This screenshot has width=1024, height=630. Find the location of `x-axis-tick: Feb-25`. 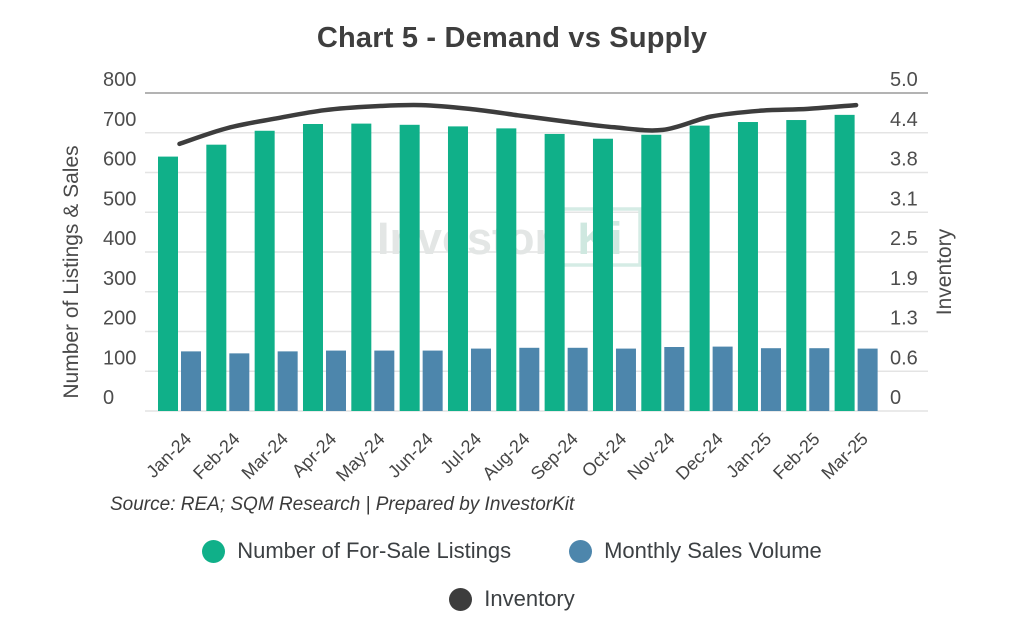

x-axis-tick: Feb-25 is located at coordinates (796, 456).